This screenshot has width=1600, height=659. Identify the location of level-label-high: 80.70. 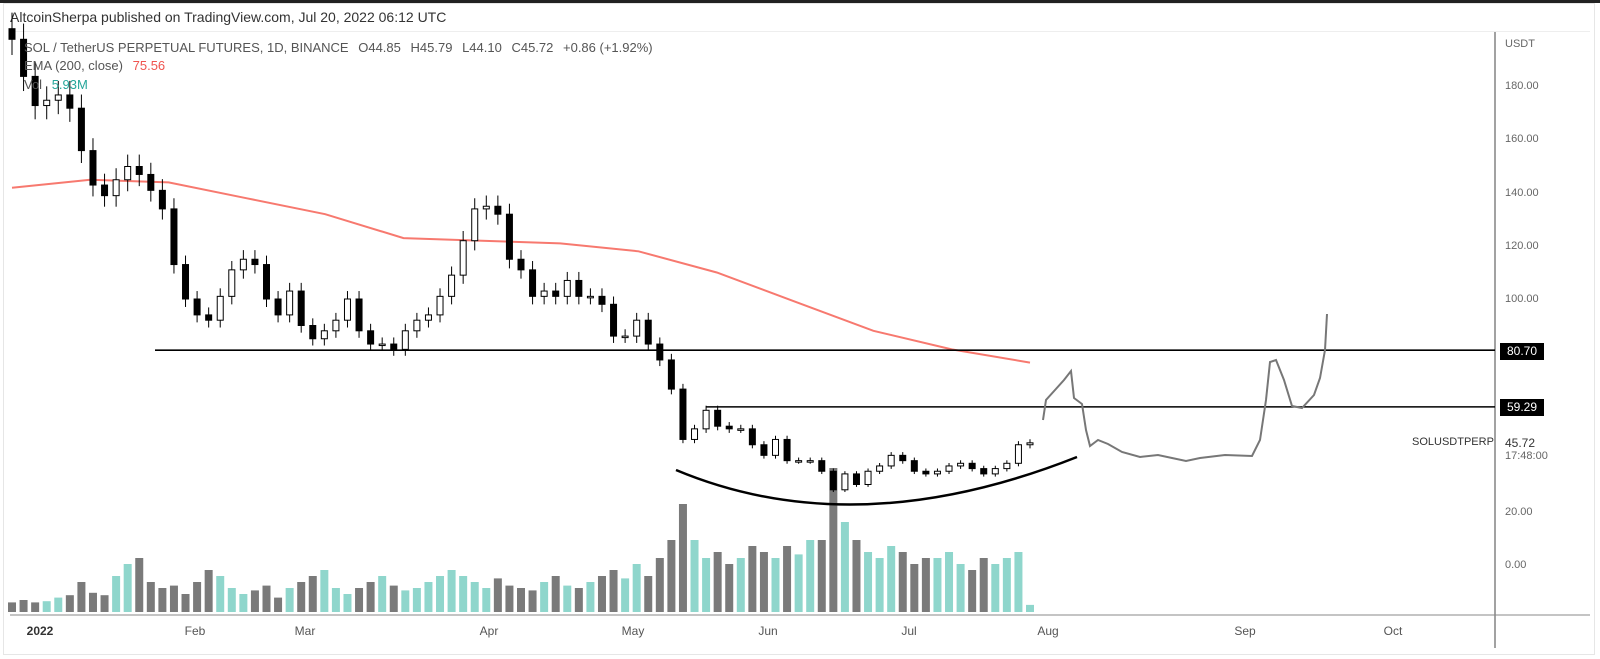
(1522, 351).